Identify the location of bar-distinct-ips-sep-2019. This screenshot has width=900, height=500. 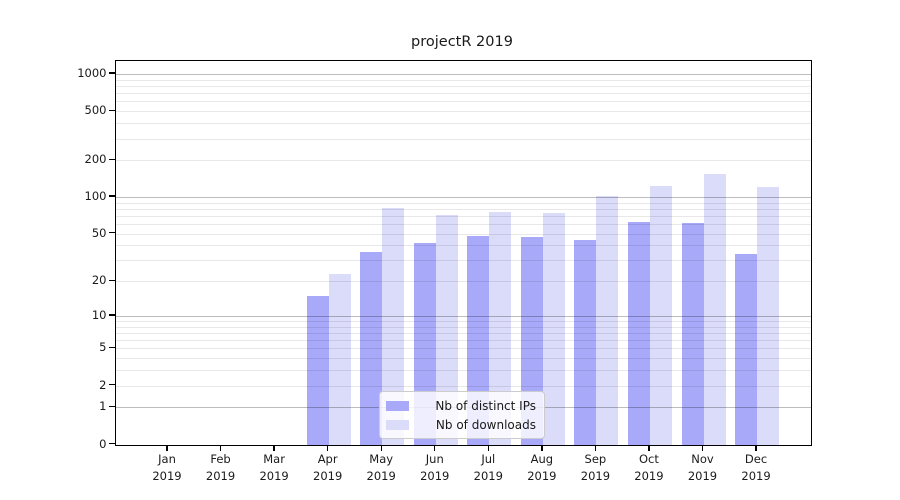
(585, 342).